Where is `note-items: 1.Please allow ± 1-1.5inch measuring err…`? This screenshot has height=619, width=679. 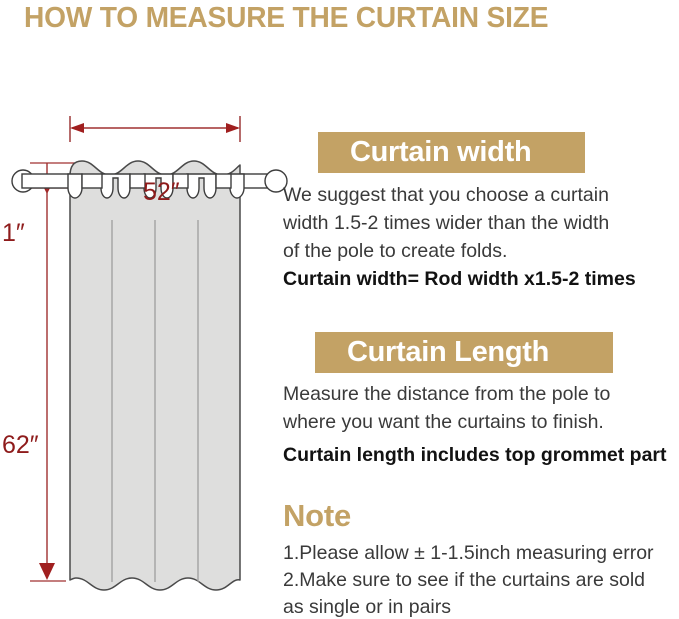
note-items: 1.Please allow ± 1-1.5inch measuring err… is located at coordinates (468, 580).